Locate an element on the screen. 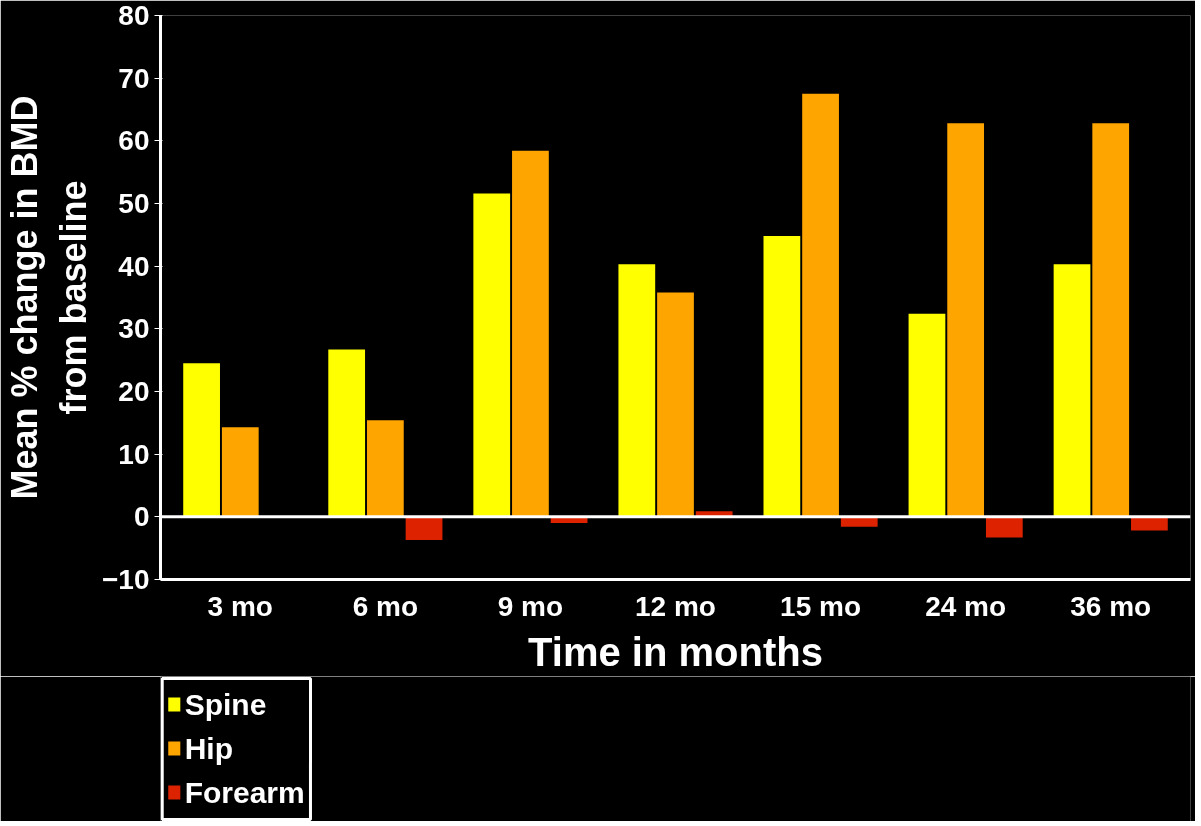 The width and height of the screenshot is (1201, 826). y-tick-label: 80 is located at coordinates (134, 15).